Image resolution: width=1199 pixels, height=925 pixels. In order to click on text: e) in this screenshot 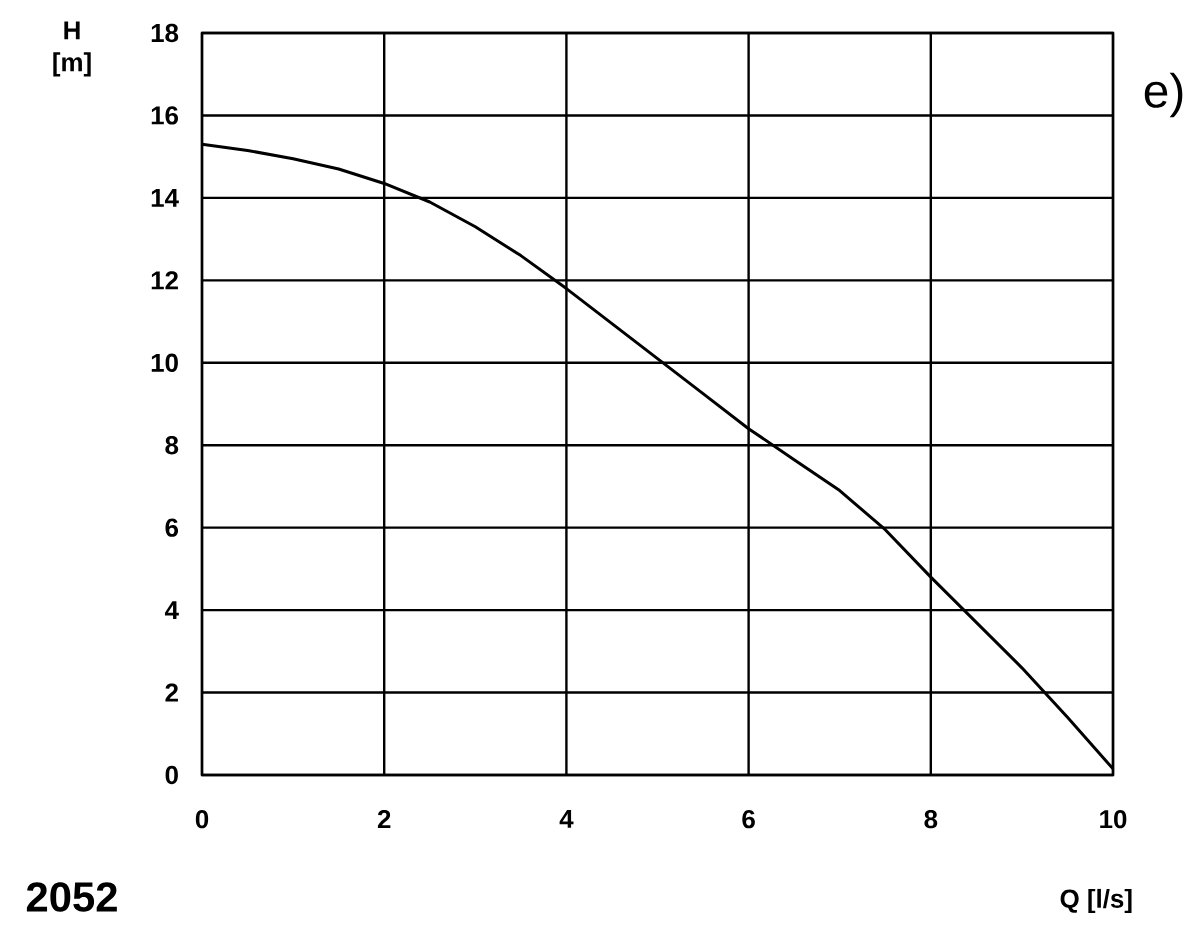, I will do `click(1163, 95)`.